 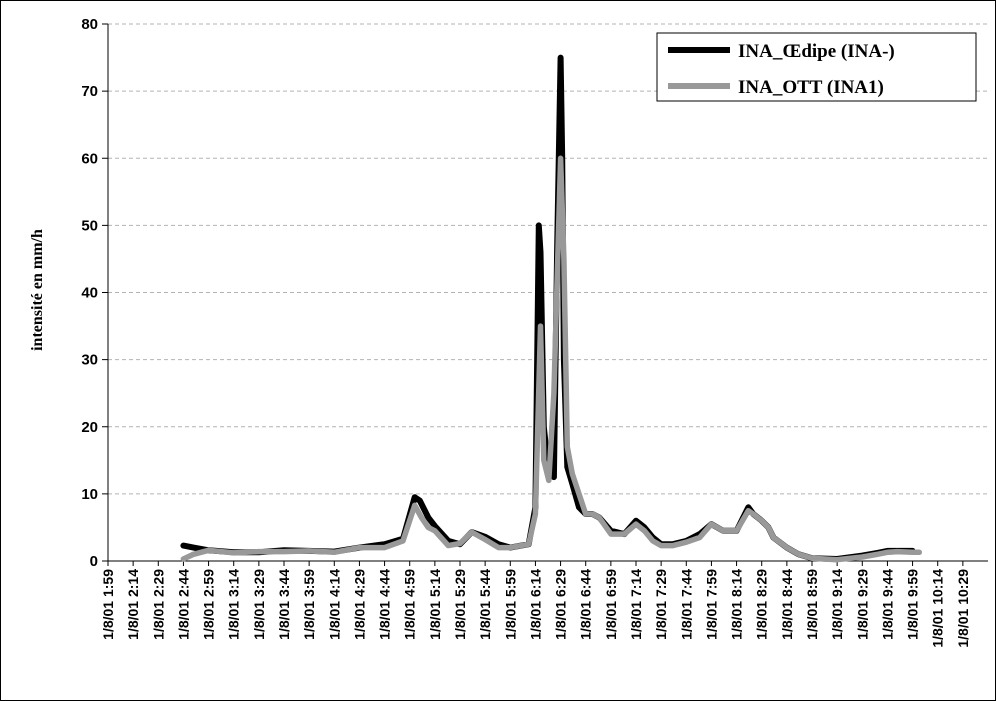 What do you see at coordinates (812, 604) in the screenshot?
I see `x-tick-label: 1/8/01 8:59` at bounding box center [812, 604].